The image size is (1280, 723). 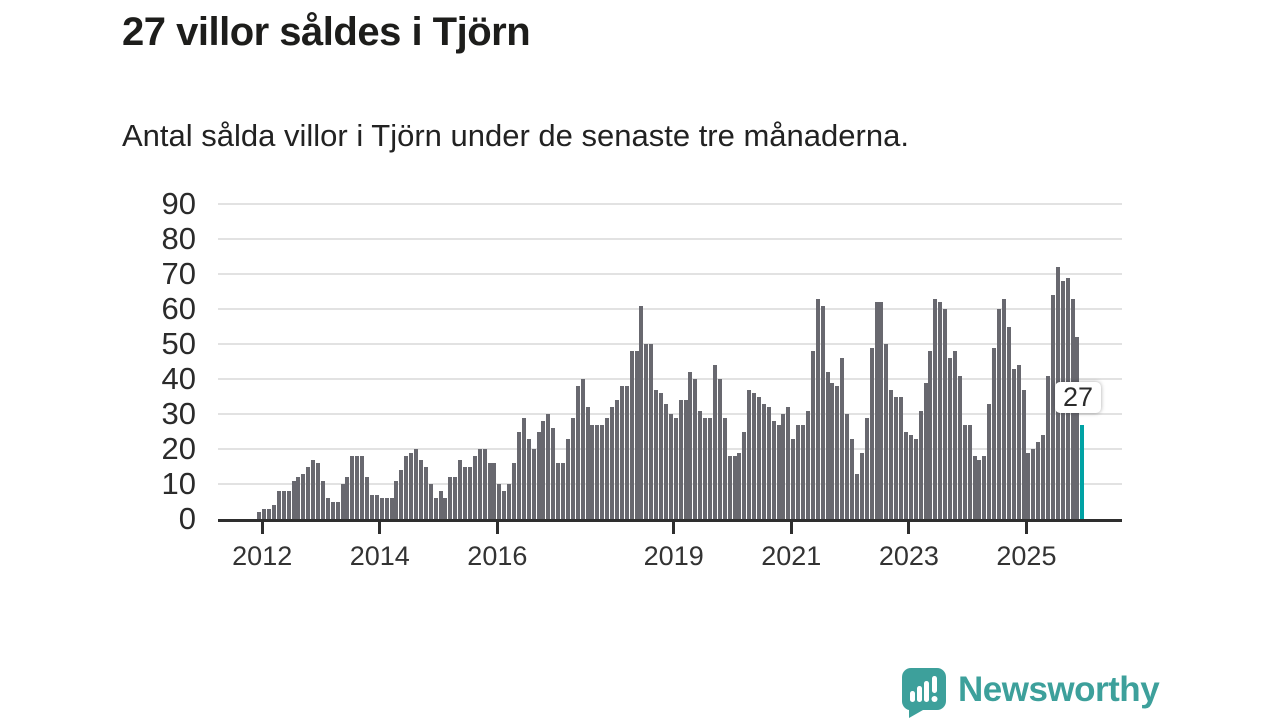 What do you see at coordinates (178, 308) in the screenshot?
I see `y-axis-label: 60` at bounding box center [178, 308].